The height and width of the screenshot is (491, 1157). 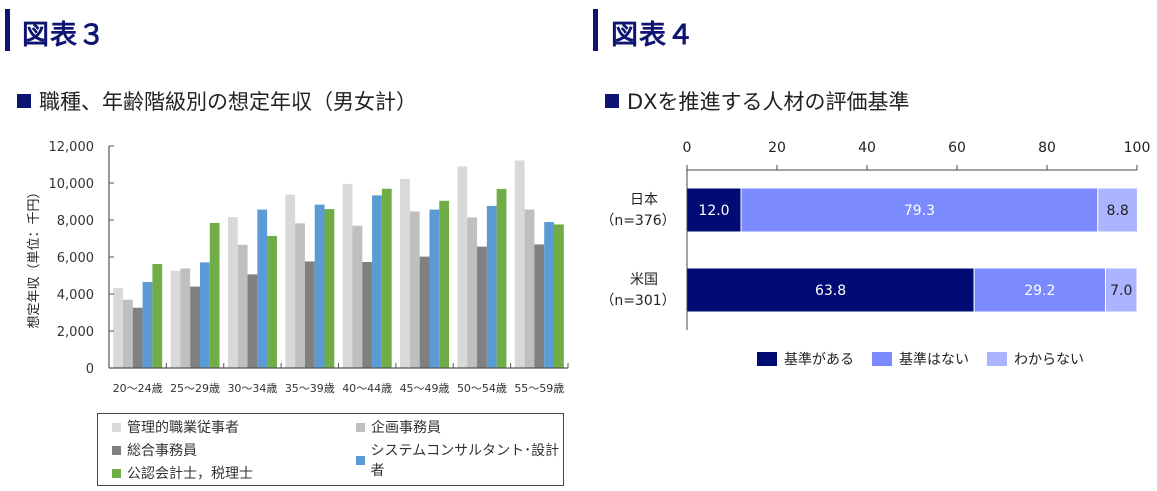 I want to click on x-tick-label: 80, so click(x=1047, y=148).